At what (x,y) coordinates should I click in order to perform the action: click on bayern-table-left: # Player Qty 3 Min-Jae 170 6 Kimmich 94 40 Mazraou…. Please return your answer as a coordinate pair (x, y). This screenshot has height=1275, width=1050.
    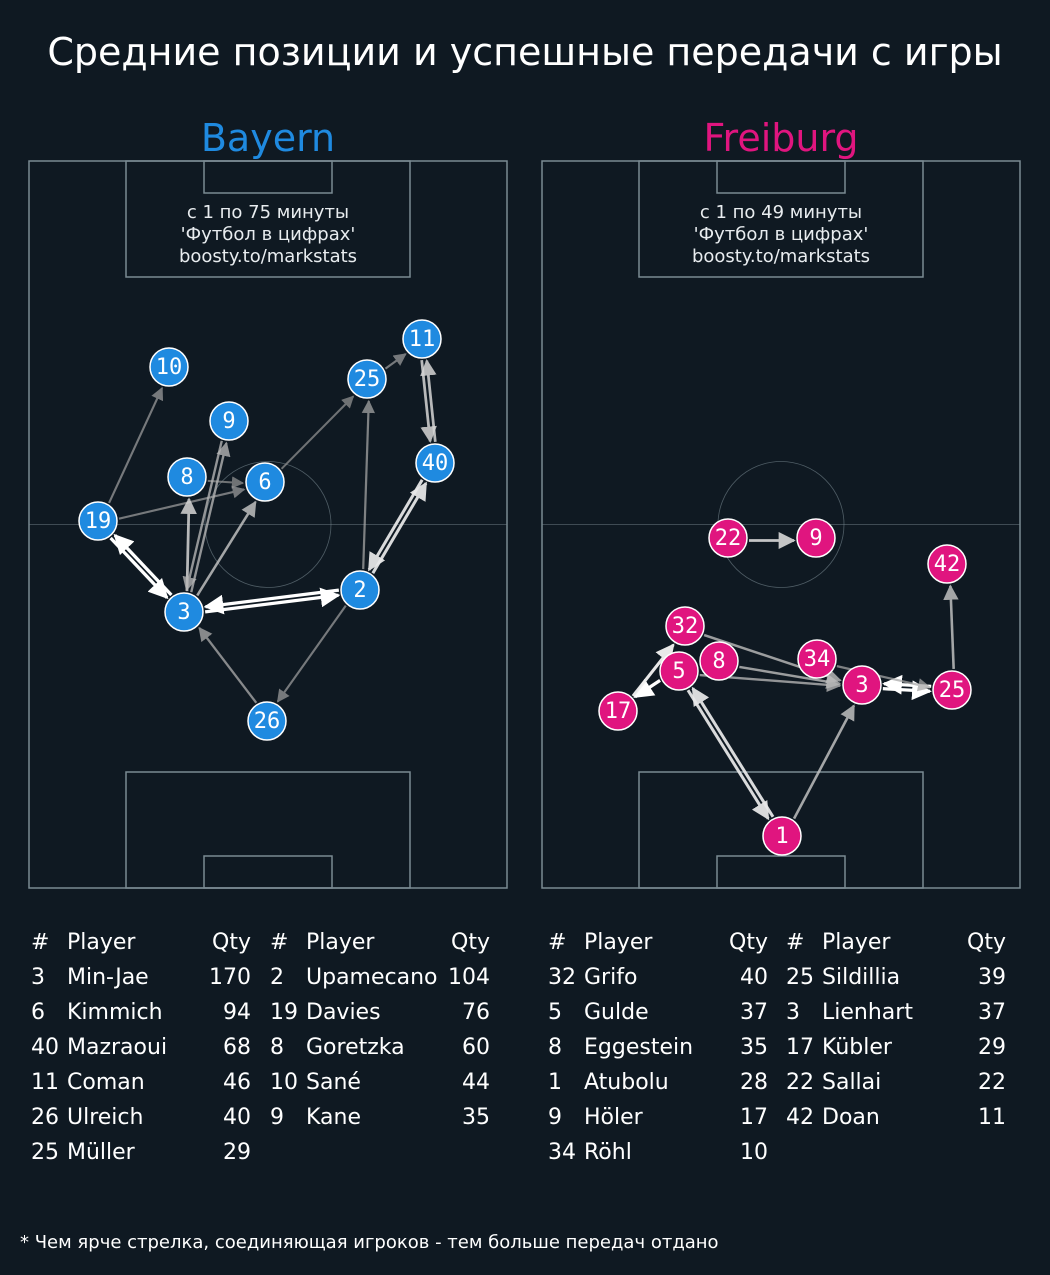
    Looking at the image, I should click on (141, 1048).